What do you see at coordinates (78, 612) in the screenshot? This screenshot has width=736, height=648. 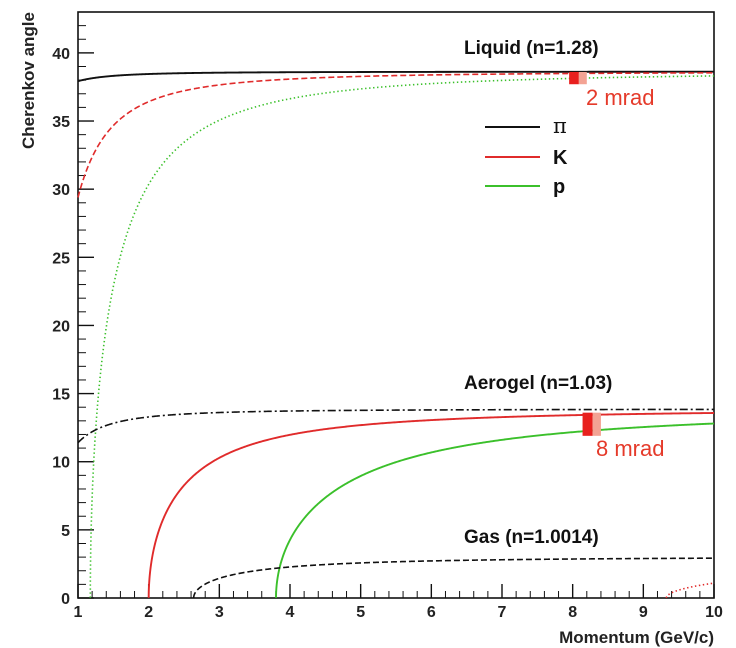 I see `x-tick-label: 1` at bounding box center [78, 612].